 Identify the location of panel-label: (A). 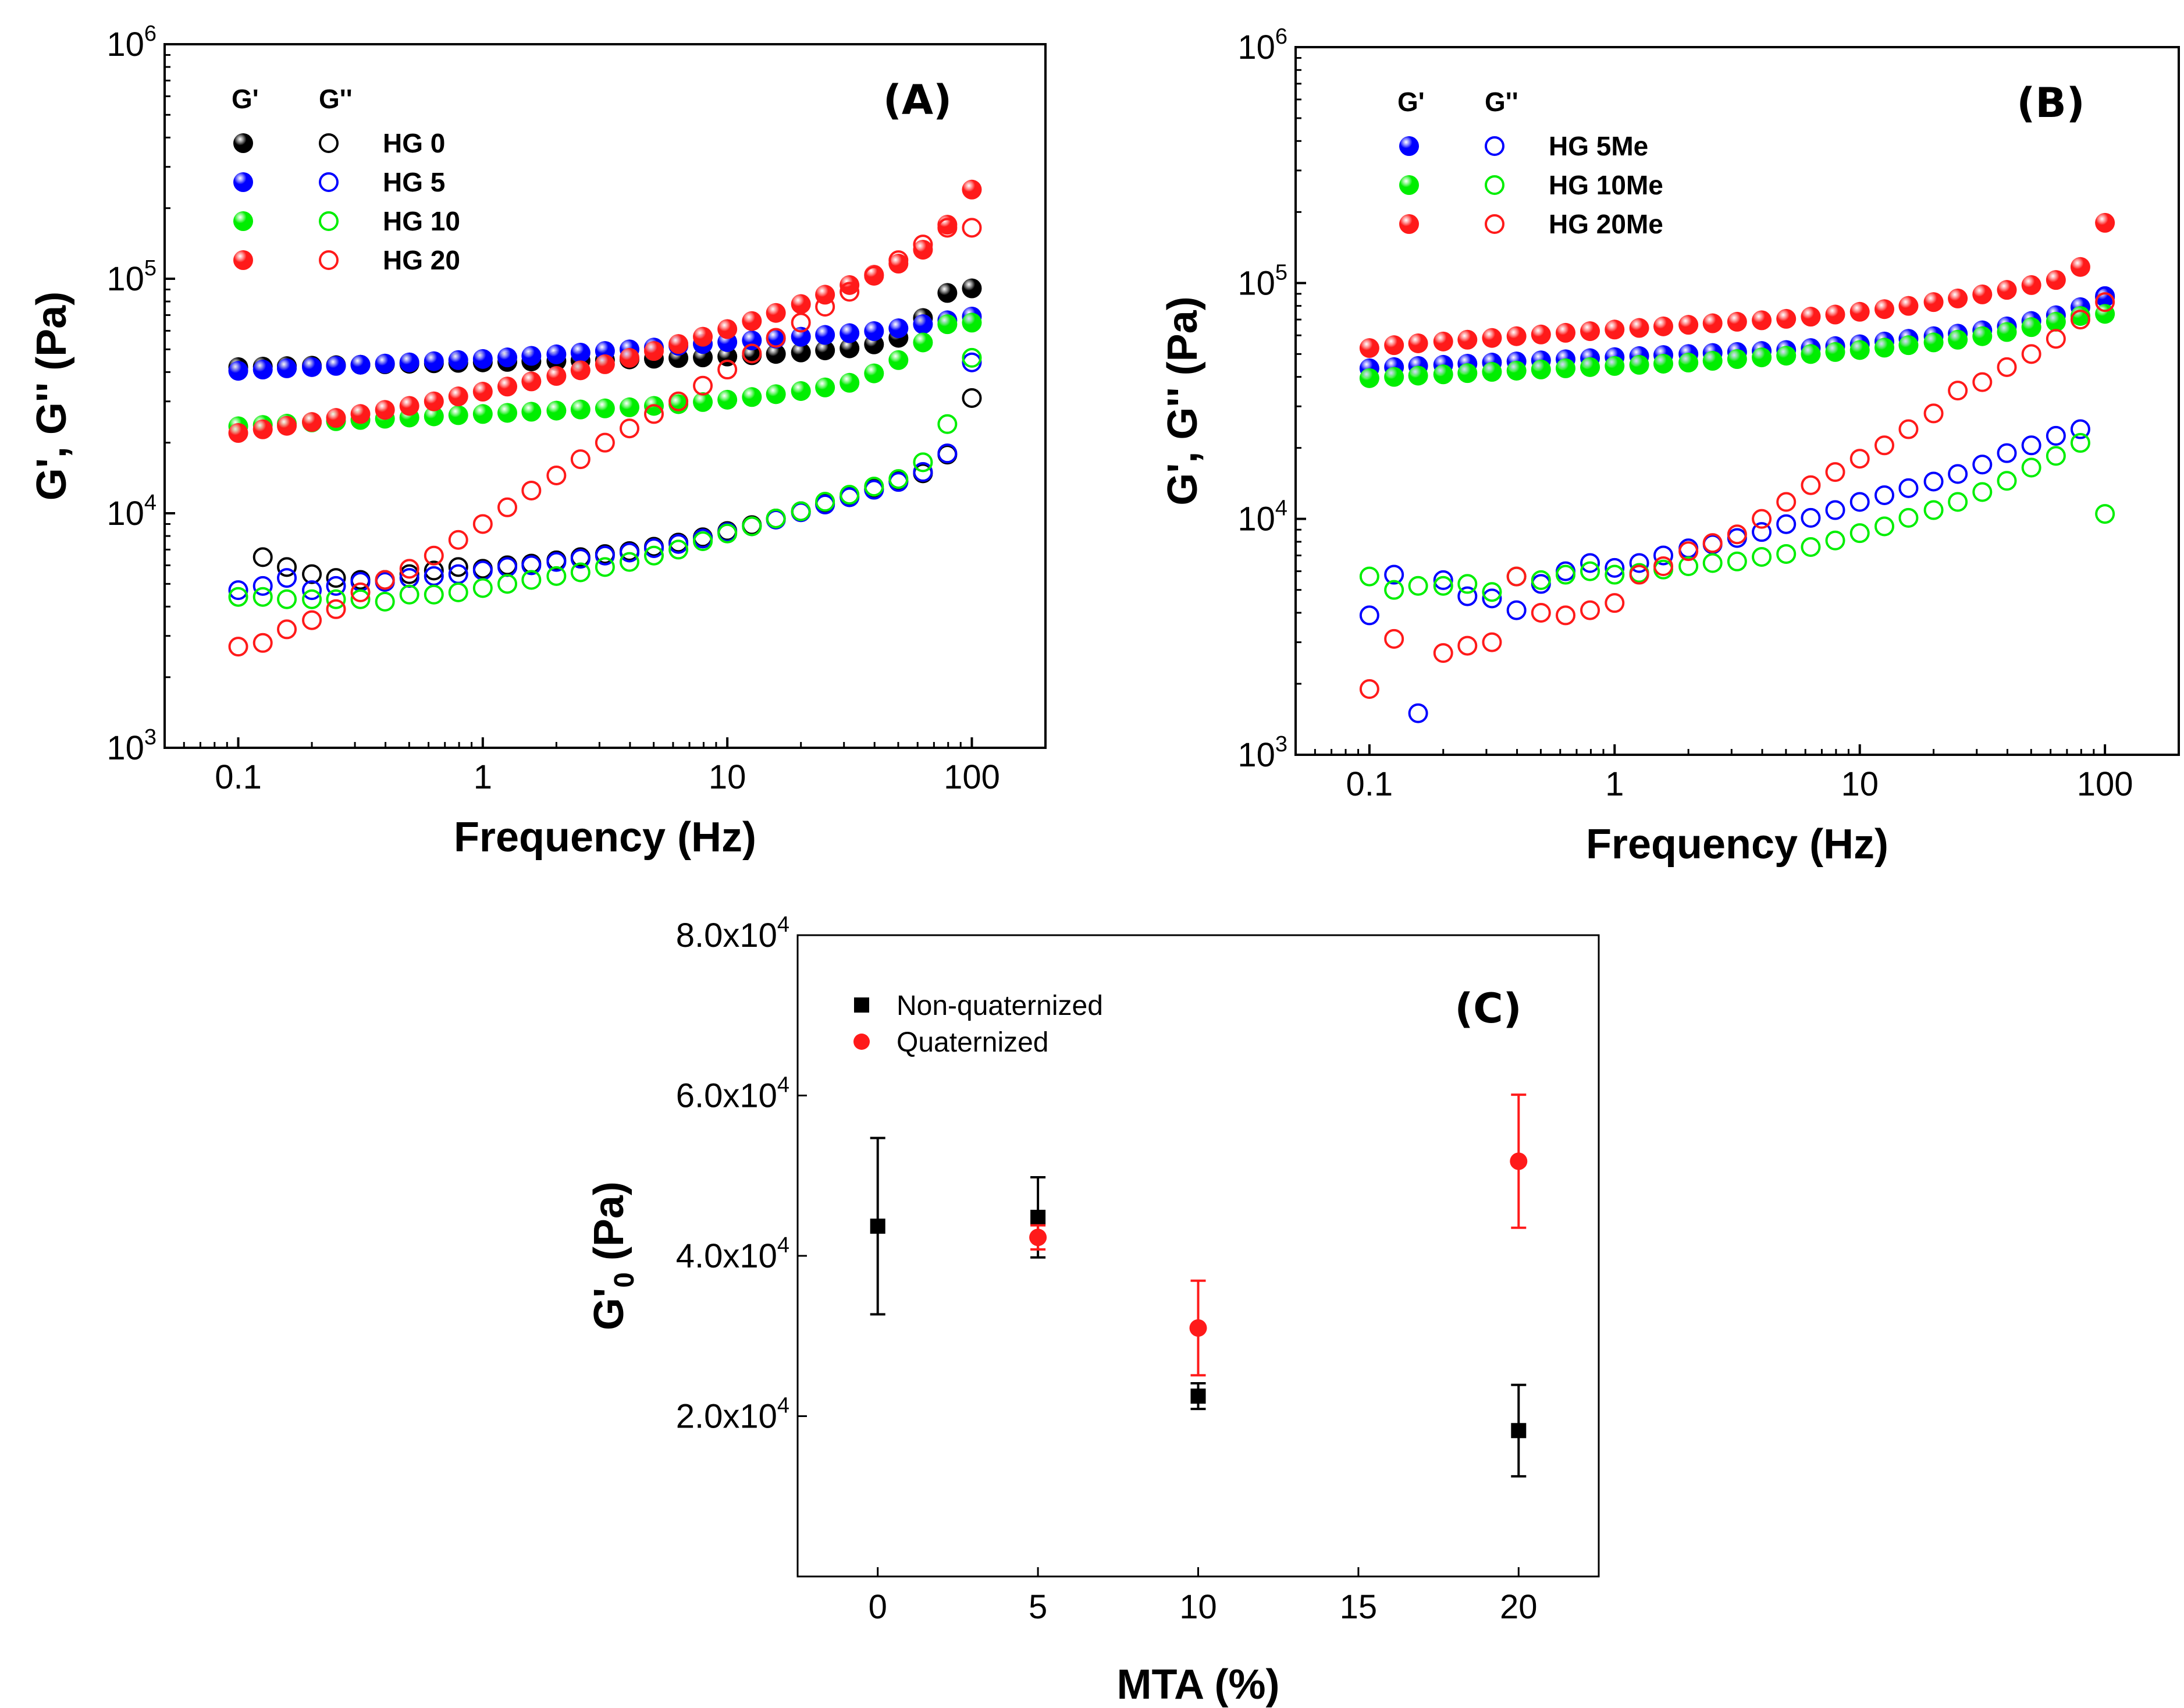
(917, 100).